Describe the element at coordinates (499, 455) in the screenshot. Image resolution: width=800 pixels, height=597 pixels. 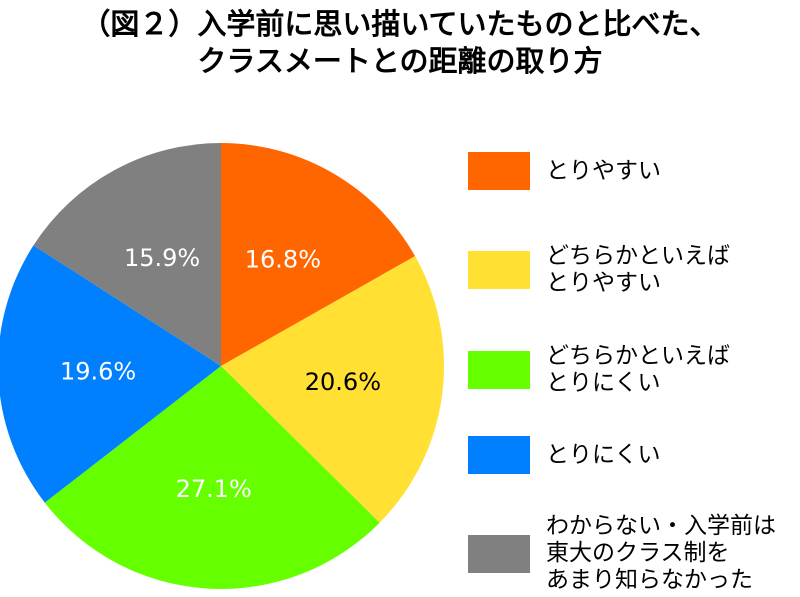
I see `legend-swatch-hard` at that location.